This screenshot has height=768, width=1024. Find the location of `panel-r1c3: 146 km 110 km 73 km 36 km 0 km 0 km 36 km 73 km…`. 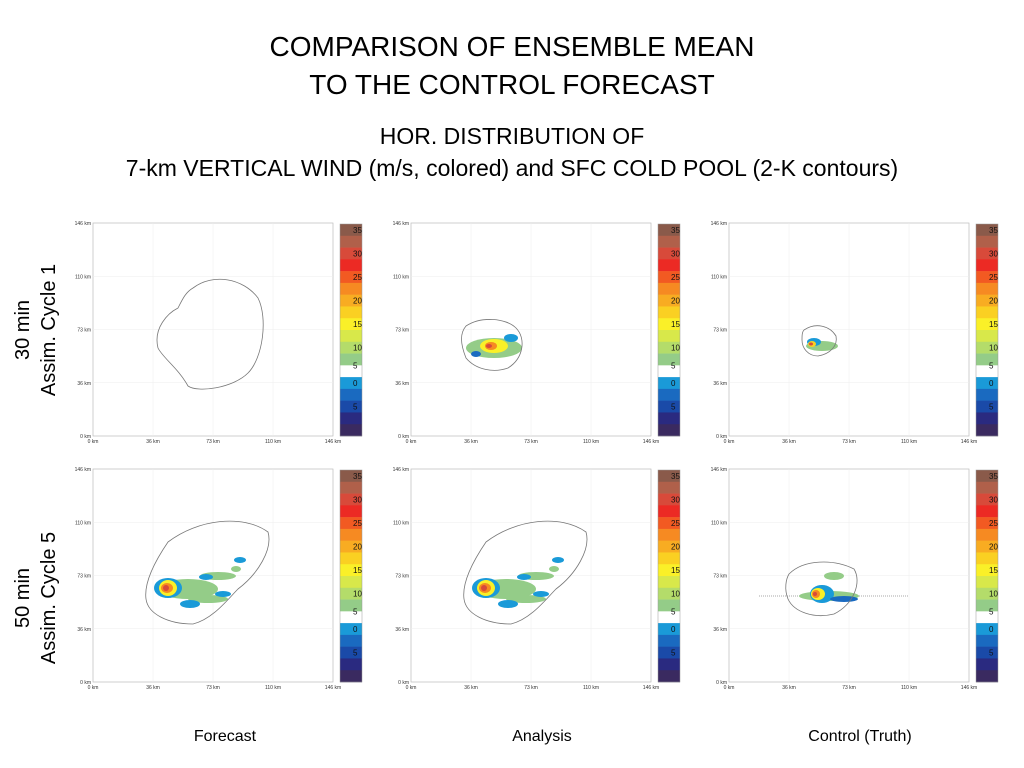

panel-r1c3: 146 km 110 km 73 km 36 km 0 km 0 km 36 km 73 km… is located at coordinates (854, 333).